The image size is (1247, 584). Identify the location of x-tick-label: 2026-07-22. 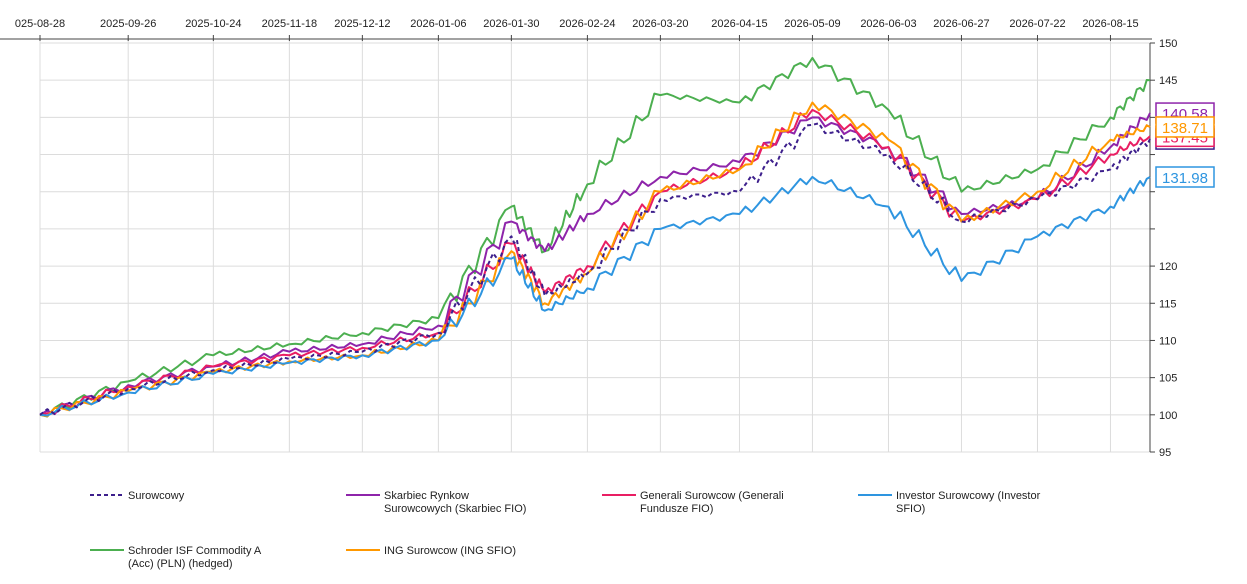
(1037, 24).